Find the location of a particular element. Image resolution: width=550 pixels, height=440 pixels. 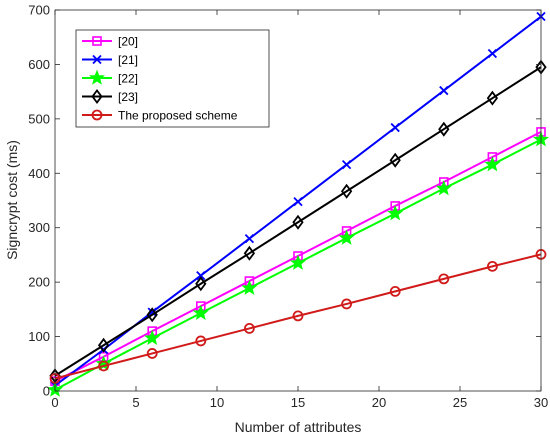

legend-entry: [20] is located at coordinates (110, 42).